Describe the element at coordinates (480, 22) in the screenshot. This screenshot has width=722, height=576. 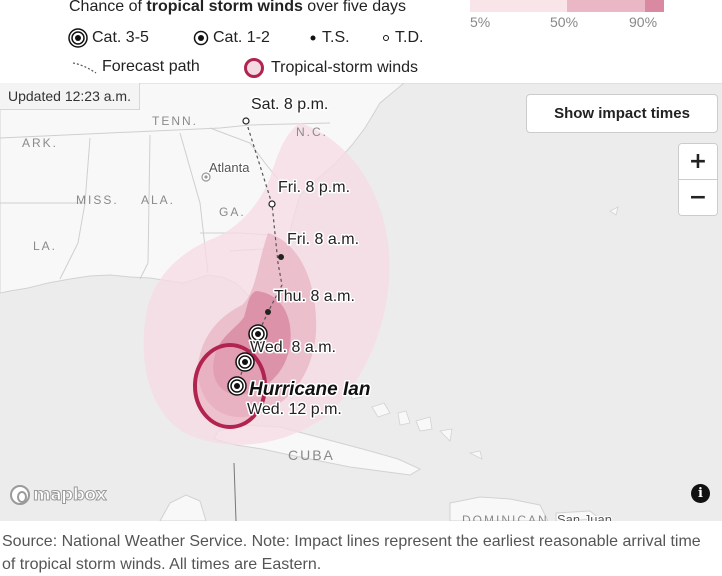
I see `scale-label-5: 5%` at that location.